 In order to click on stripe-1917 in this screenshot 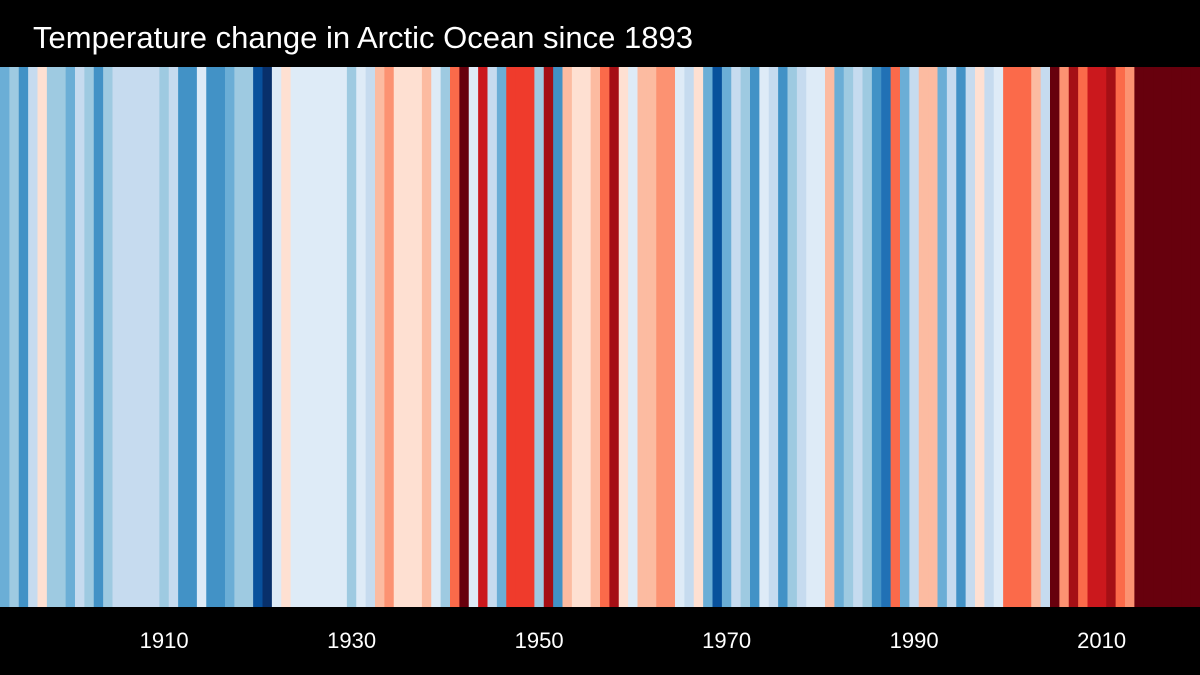, I will do `click(230, 337)`.